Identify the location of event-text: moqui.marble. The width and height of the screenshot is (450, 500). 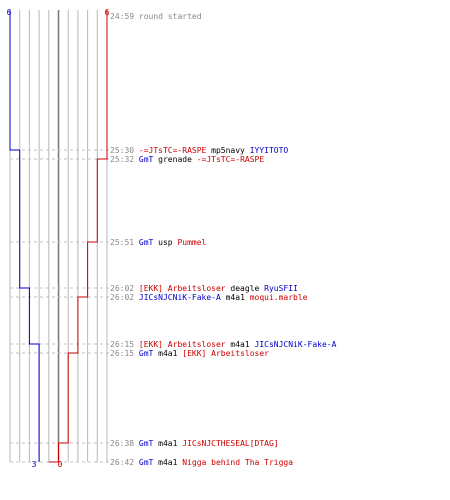
(279, 297).